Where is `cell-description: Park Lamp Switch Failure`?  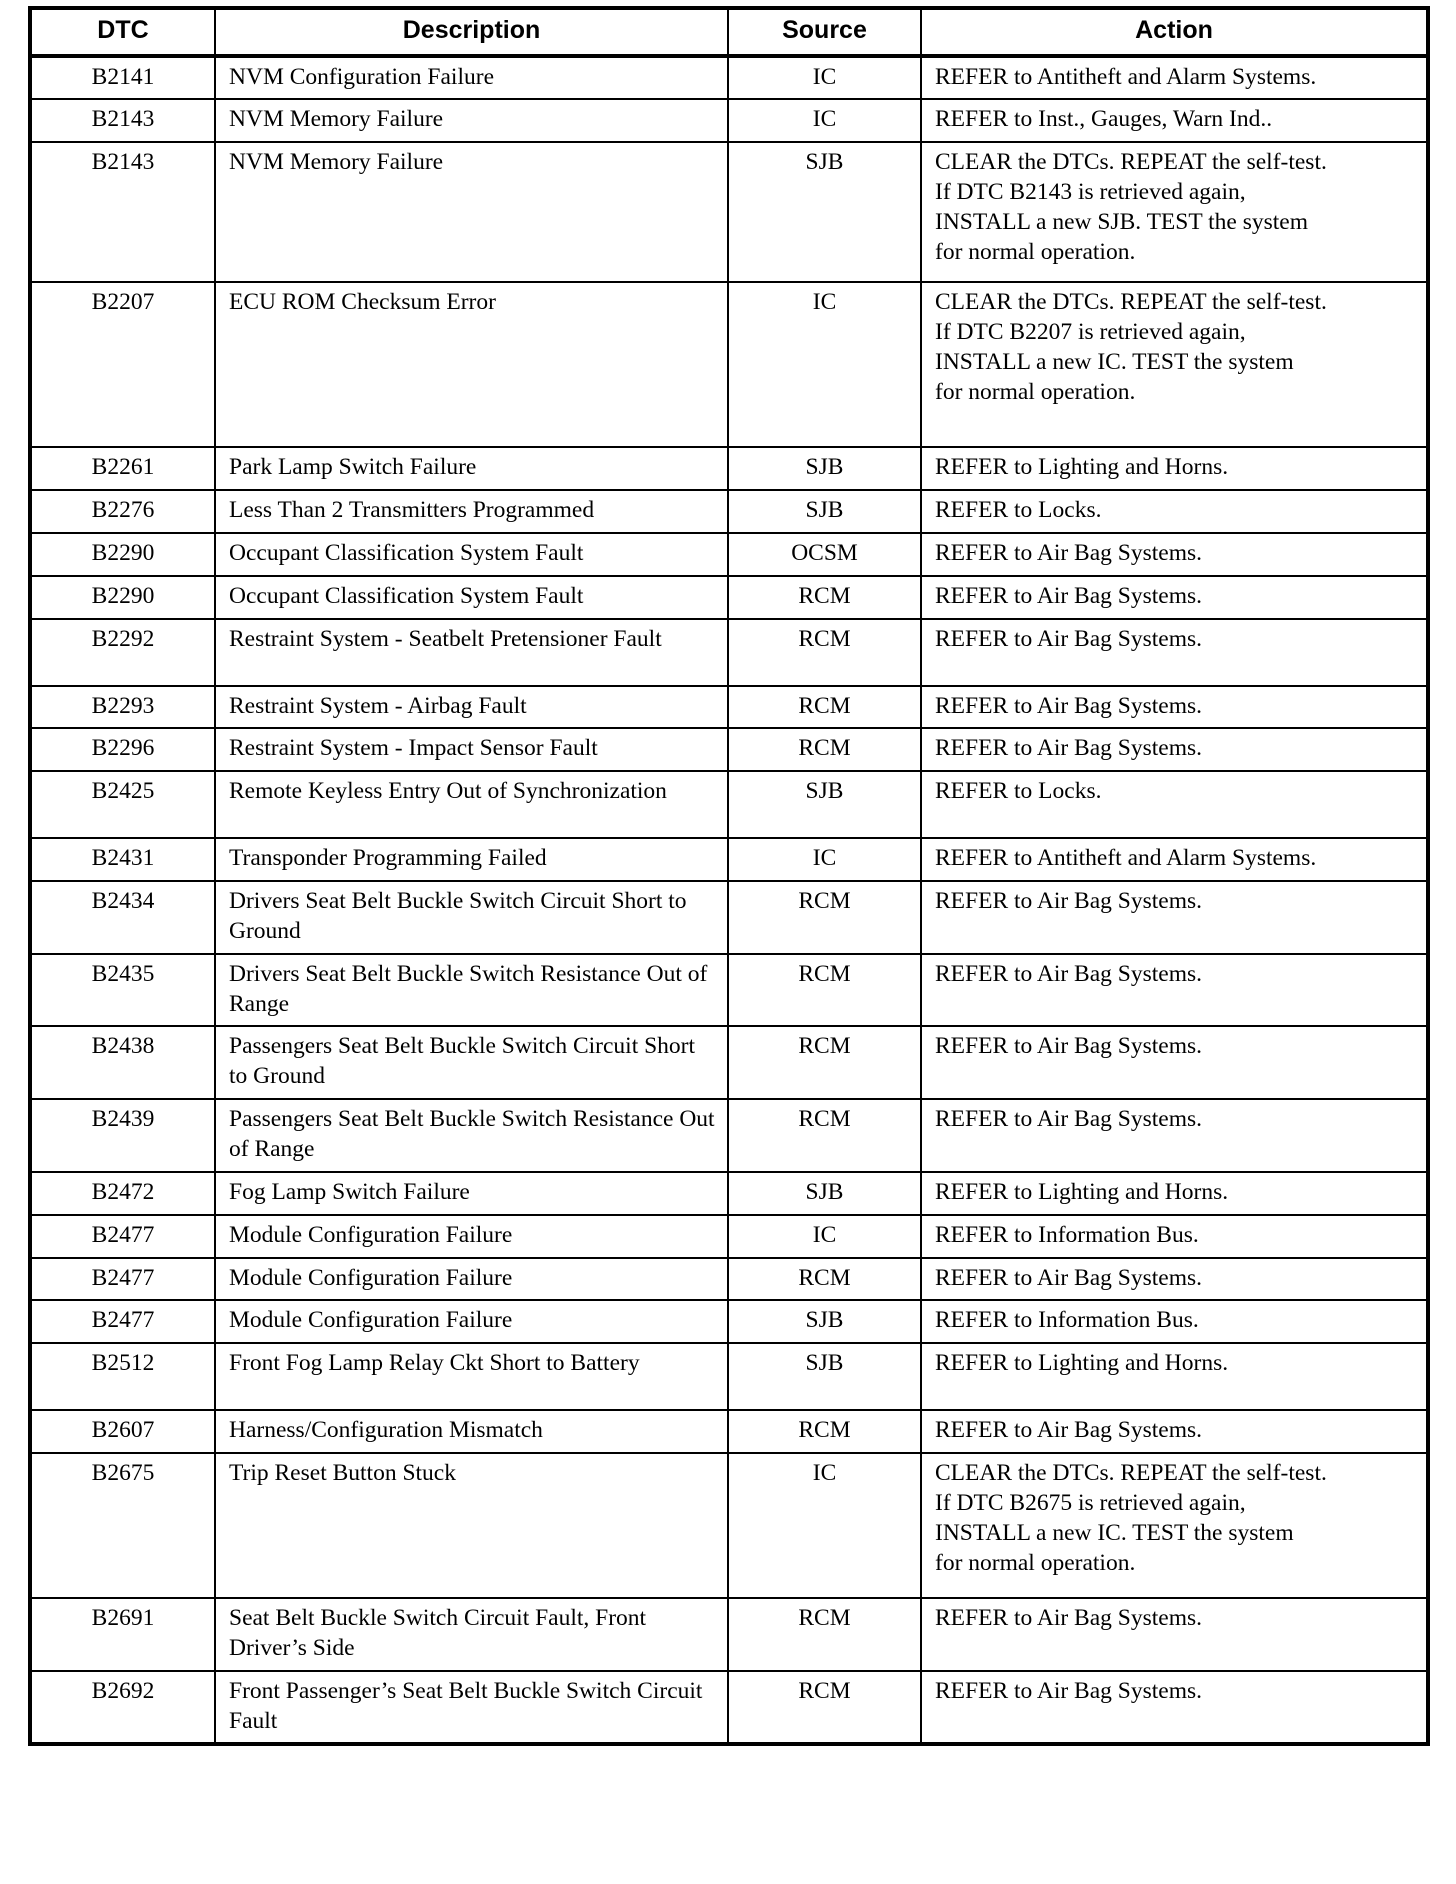
cell-description: Park Lamp Switch Failure is located at coordinates (472, 469).